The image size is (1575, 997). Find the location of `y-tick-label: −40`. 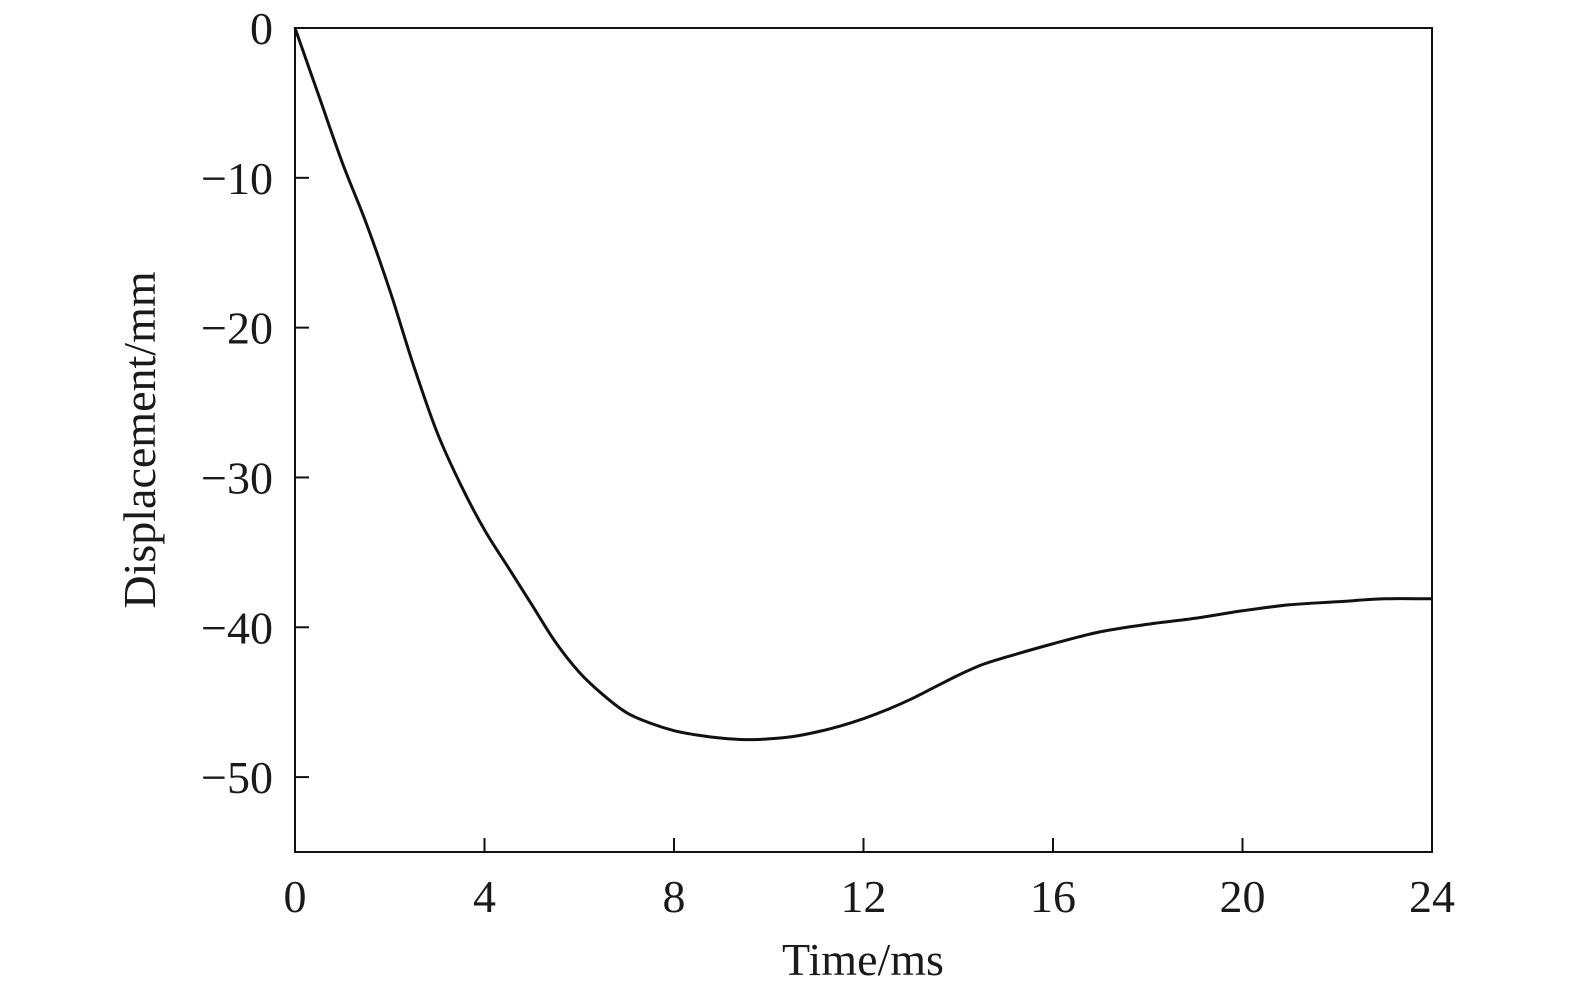

y-tick-label: −40 is located at coordinates (237, 627).